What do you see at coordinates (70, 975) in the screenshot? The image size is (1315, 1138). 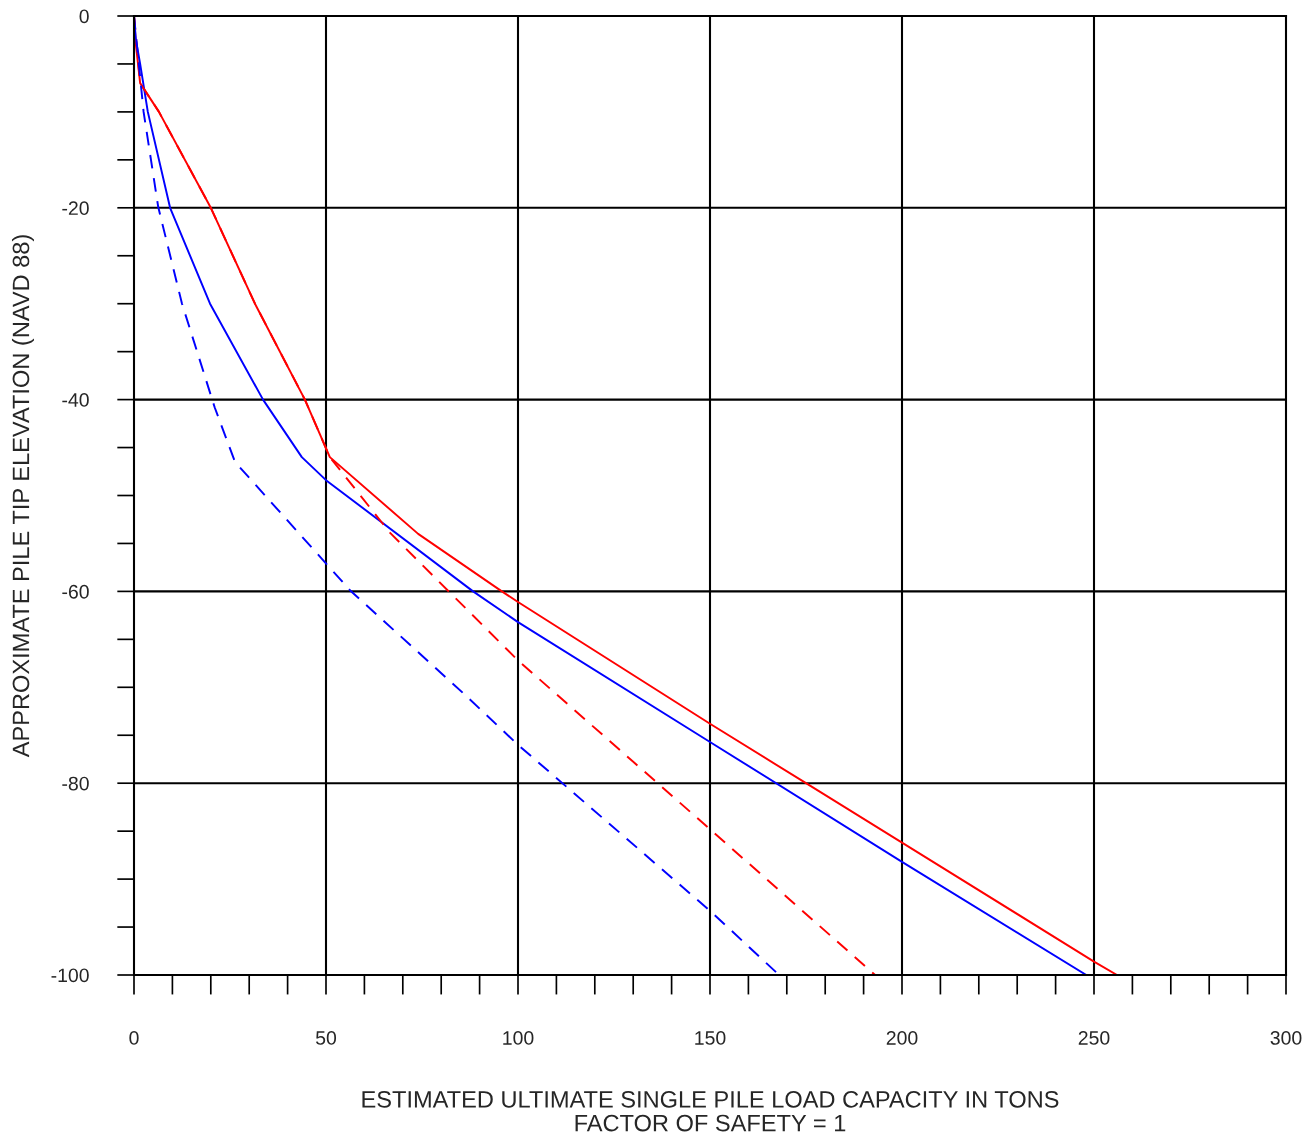 I see `y-tick-label: -100` at bounding box center [70, 975].